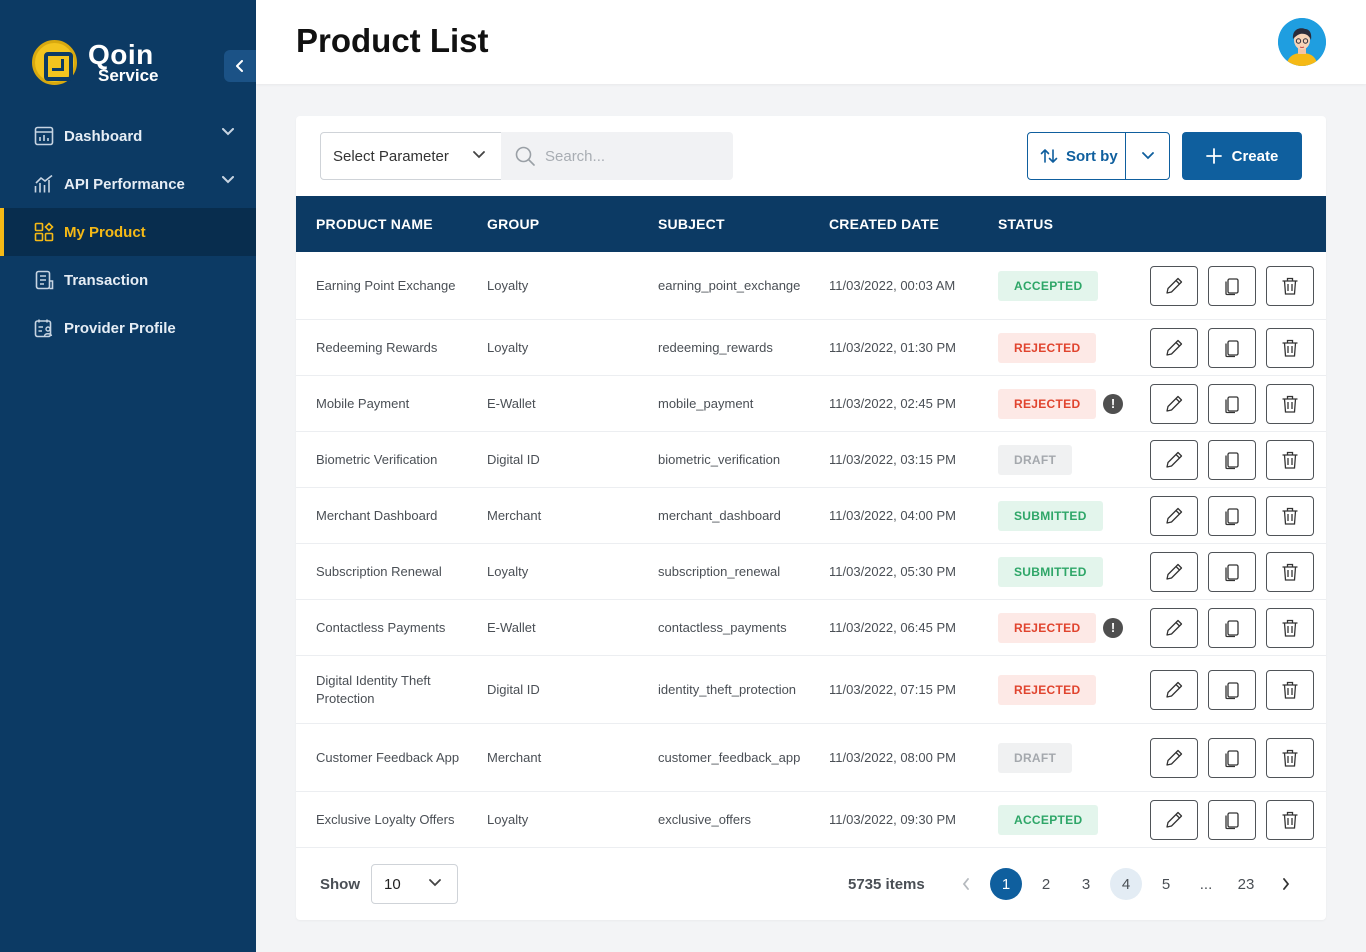 This screenshot has height=952, width=1366. I want to click on subject-cell: subscription_renewal, so click(719, 571).